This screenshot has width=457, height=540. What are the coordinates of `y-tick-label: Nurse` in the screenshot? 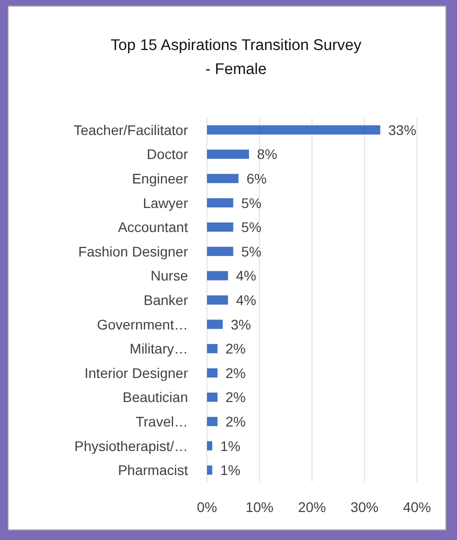 It's located at (169, 276).